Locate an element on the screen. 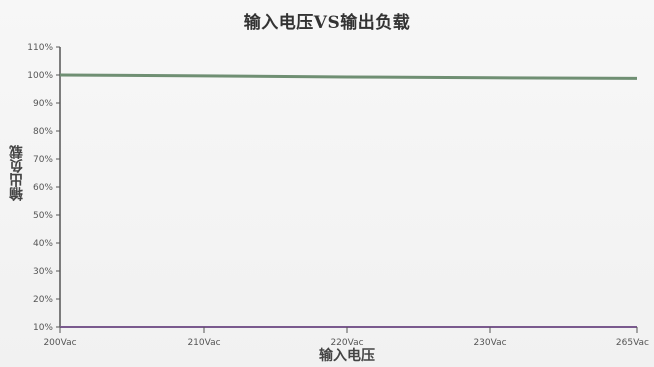 The width and height of the screenshot is (654, 367). y-tick-label: 60% is located at coordinates (43, 188).